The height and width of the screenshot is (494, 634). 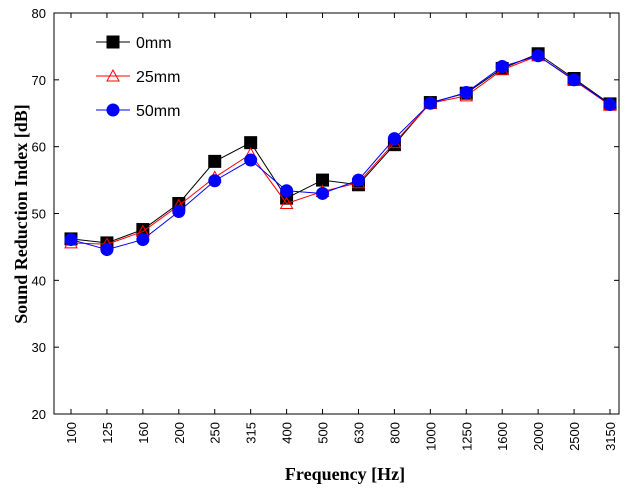 I want to click on x-tick-label: 200, so click(x=179, y=433).